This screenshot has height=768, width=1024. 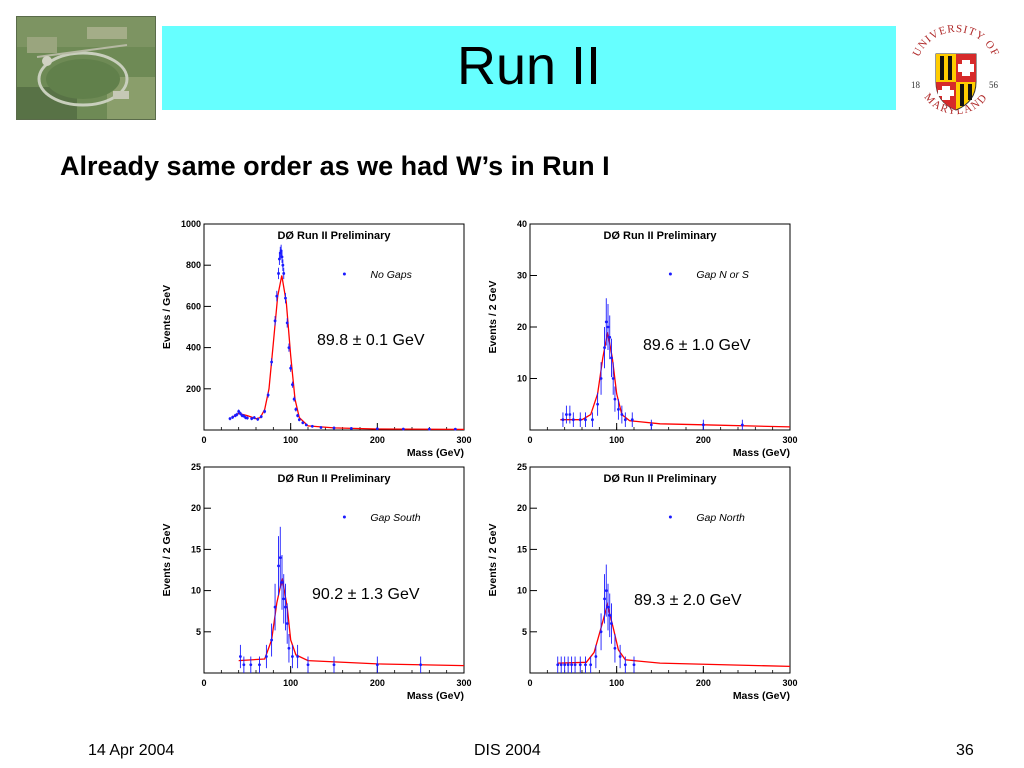 What do you see at coordinates (916, 85) in the screenshot?
I see `seal-year-left: 18` at bounding box center [916, 85].